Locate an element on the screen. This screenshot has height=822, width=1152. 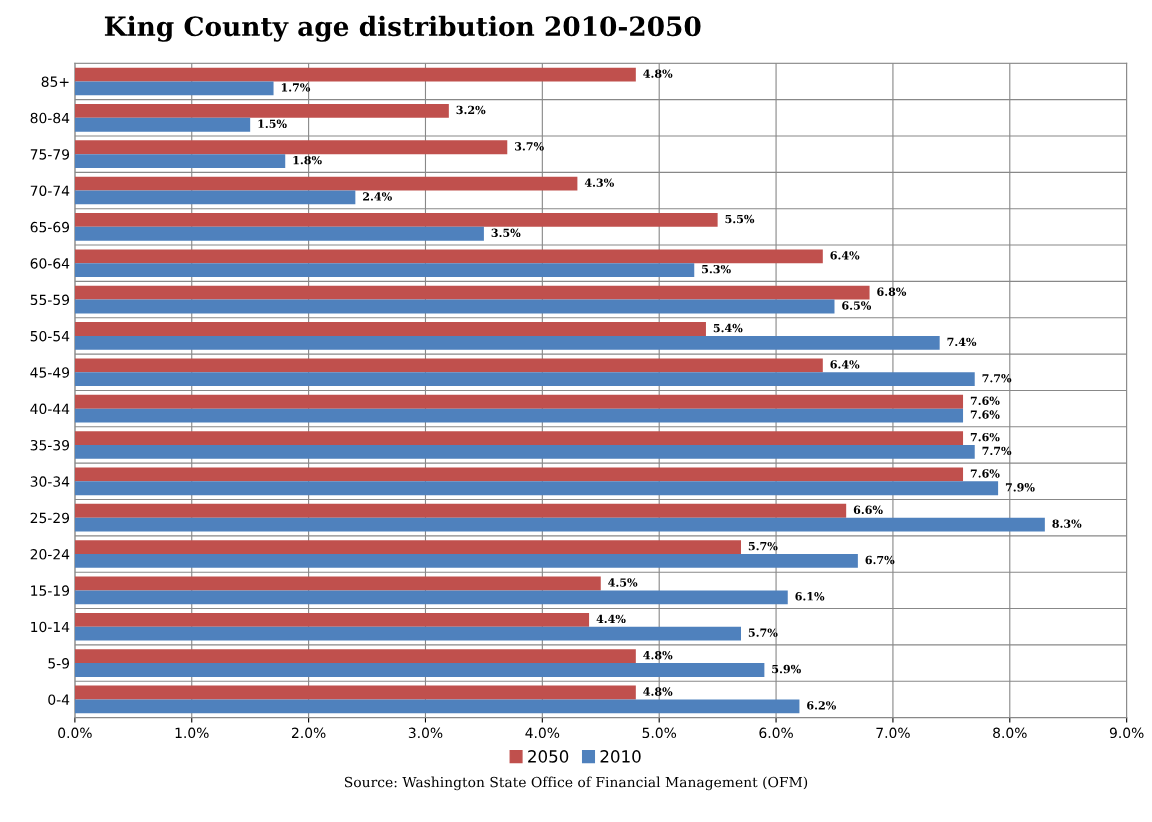
data-label: 5.4% is located at coordinates (728, 328).